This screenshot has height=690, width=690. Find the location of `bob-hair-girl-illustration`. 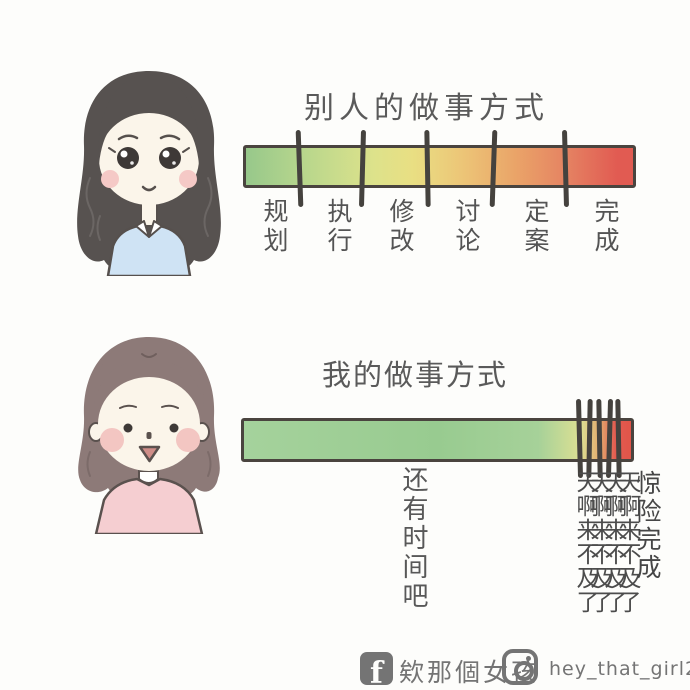

bob-hair-girl-illustration is located at coordinates (149, 435).